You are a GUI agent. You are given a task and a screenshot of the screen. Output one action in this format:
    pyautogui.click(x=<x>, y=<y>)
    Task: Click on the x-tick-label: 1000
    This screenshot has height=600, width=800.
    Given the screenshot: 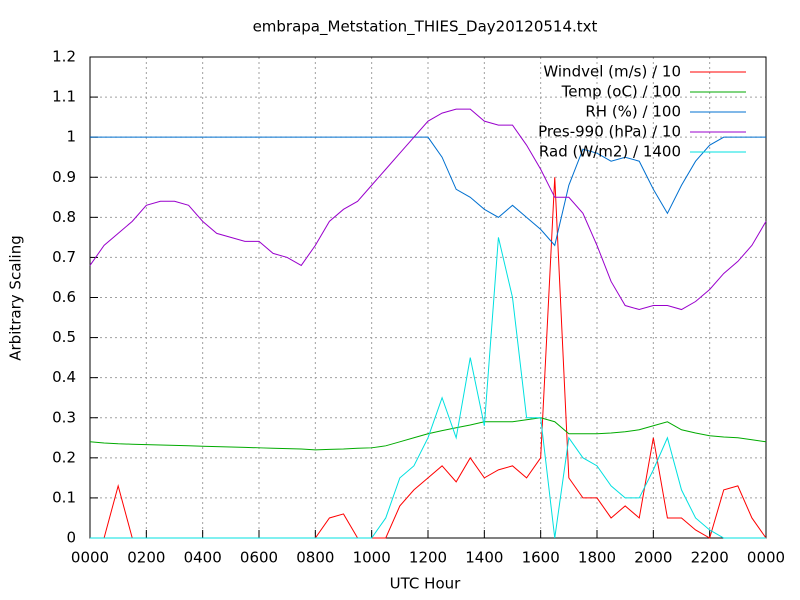 What is the action you would take?
    pyautogui.click(x=372, y=558)
    